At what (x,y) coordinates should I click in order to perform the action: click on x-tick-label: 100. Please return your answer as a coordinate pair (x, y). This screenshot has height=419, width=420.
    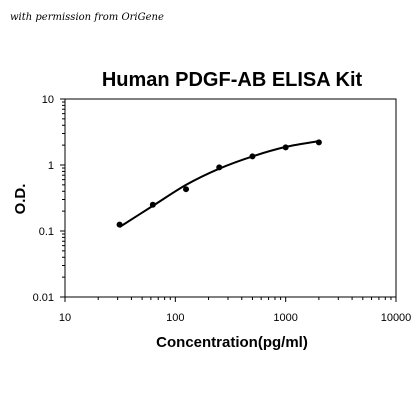
    Looking at the image, I should click on (175, 318).